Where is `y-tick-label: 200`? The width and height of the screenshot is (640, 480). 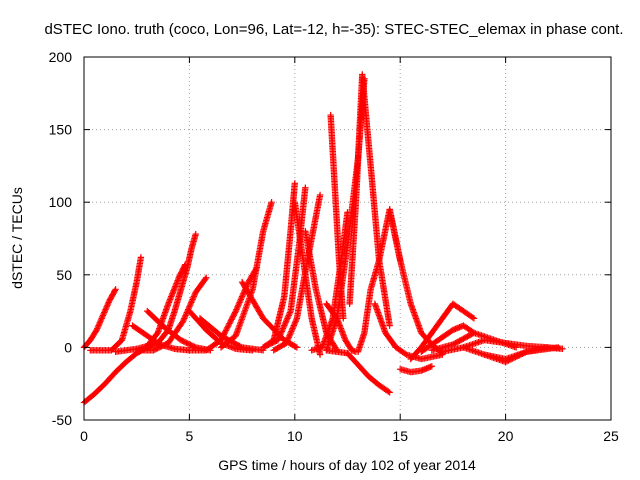 y-tick-label: 200 is located at coordinates (61, 57).